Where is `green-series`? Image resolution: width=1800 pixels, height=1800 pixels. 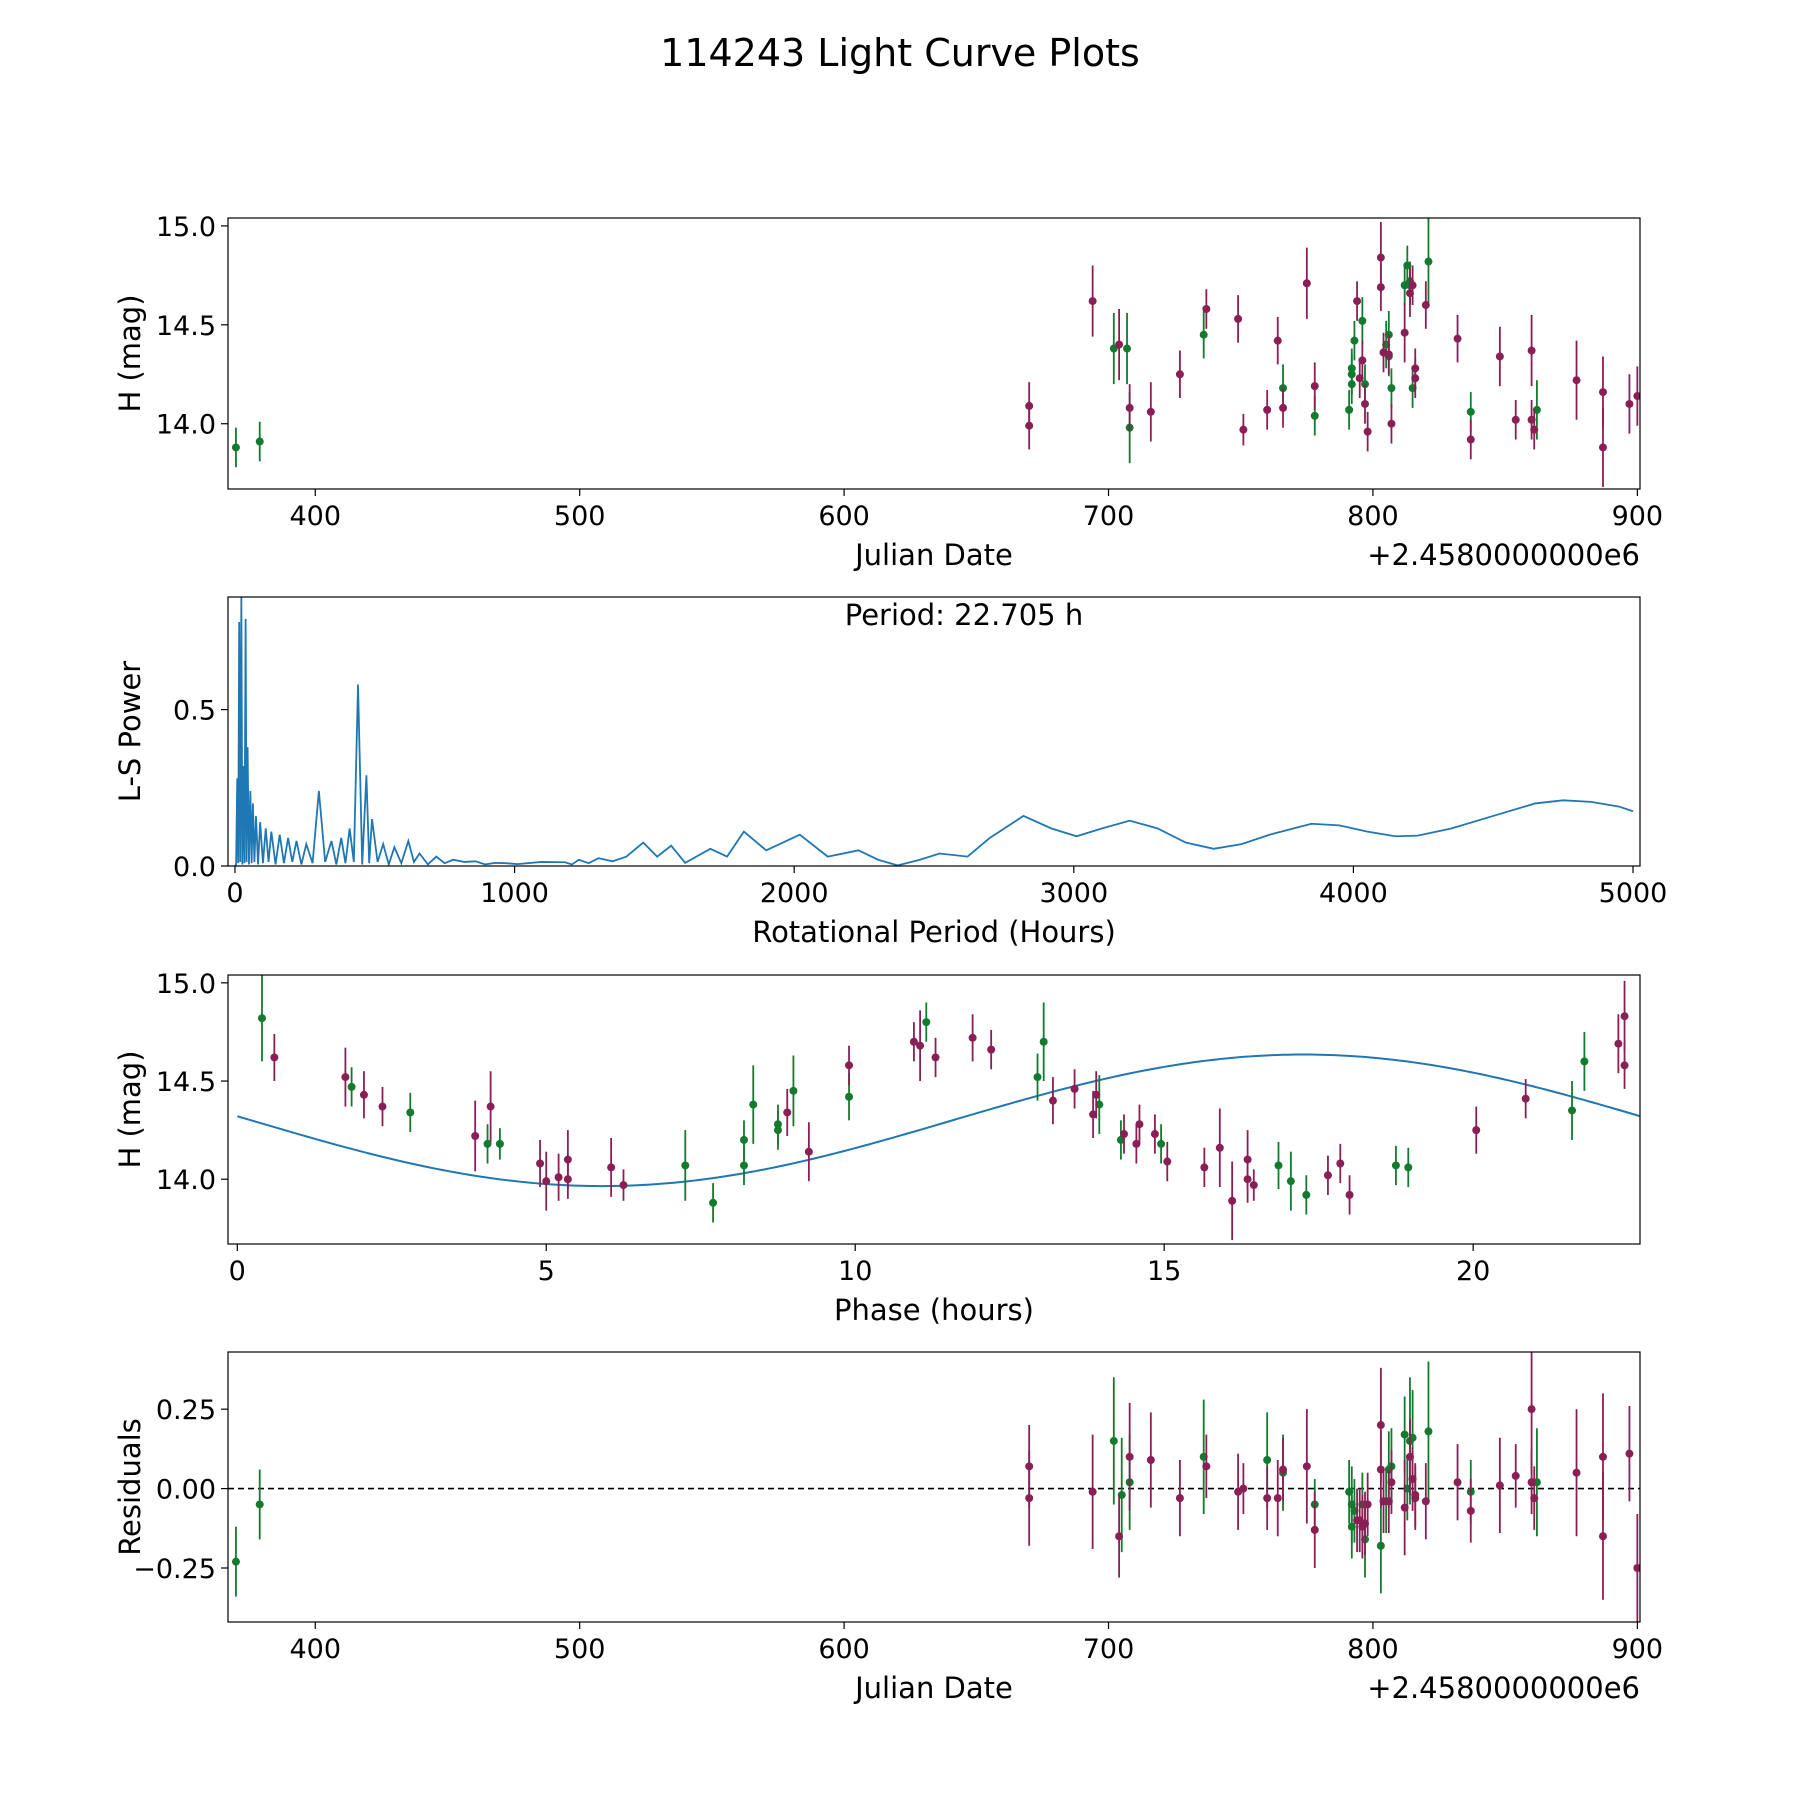
green-series is located at coordinates (923, 1099).